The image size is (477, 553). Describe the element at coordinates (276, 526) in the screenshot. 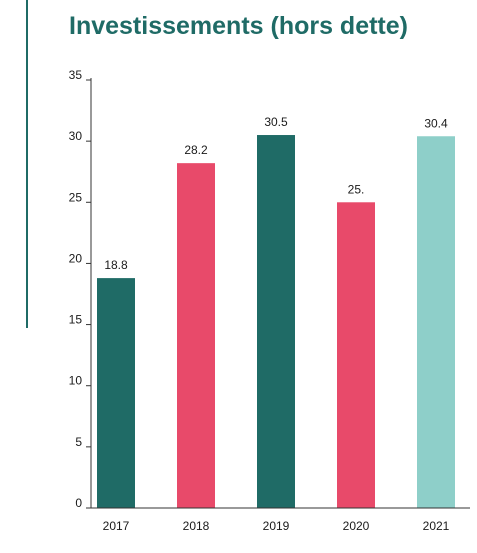

I see `x-tick-label: 2019` at that location.